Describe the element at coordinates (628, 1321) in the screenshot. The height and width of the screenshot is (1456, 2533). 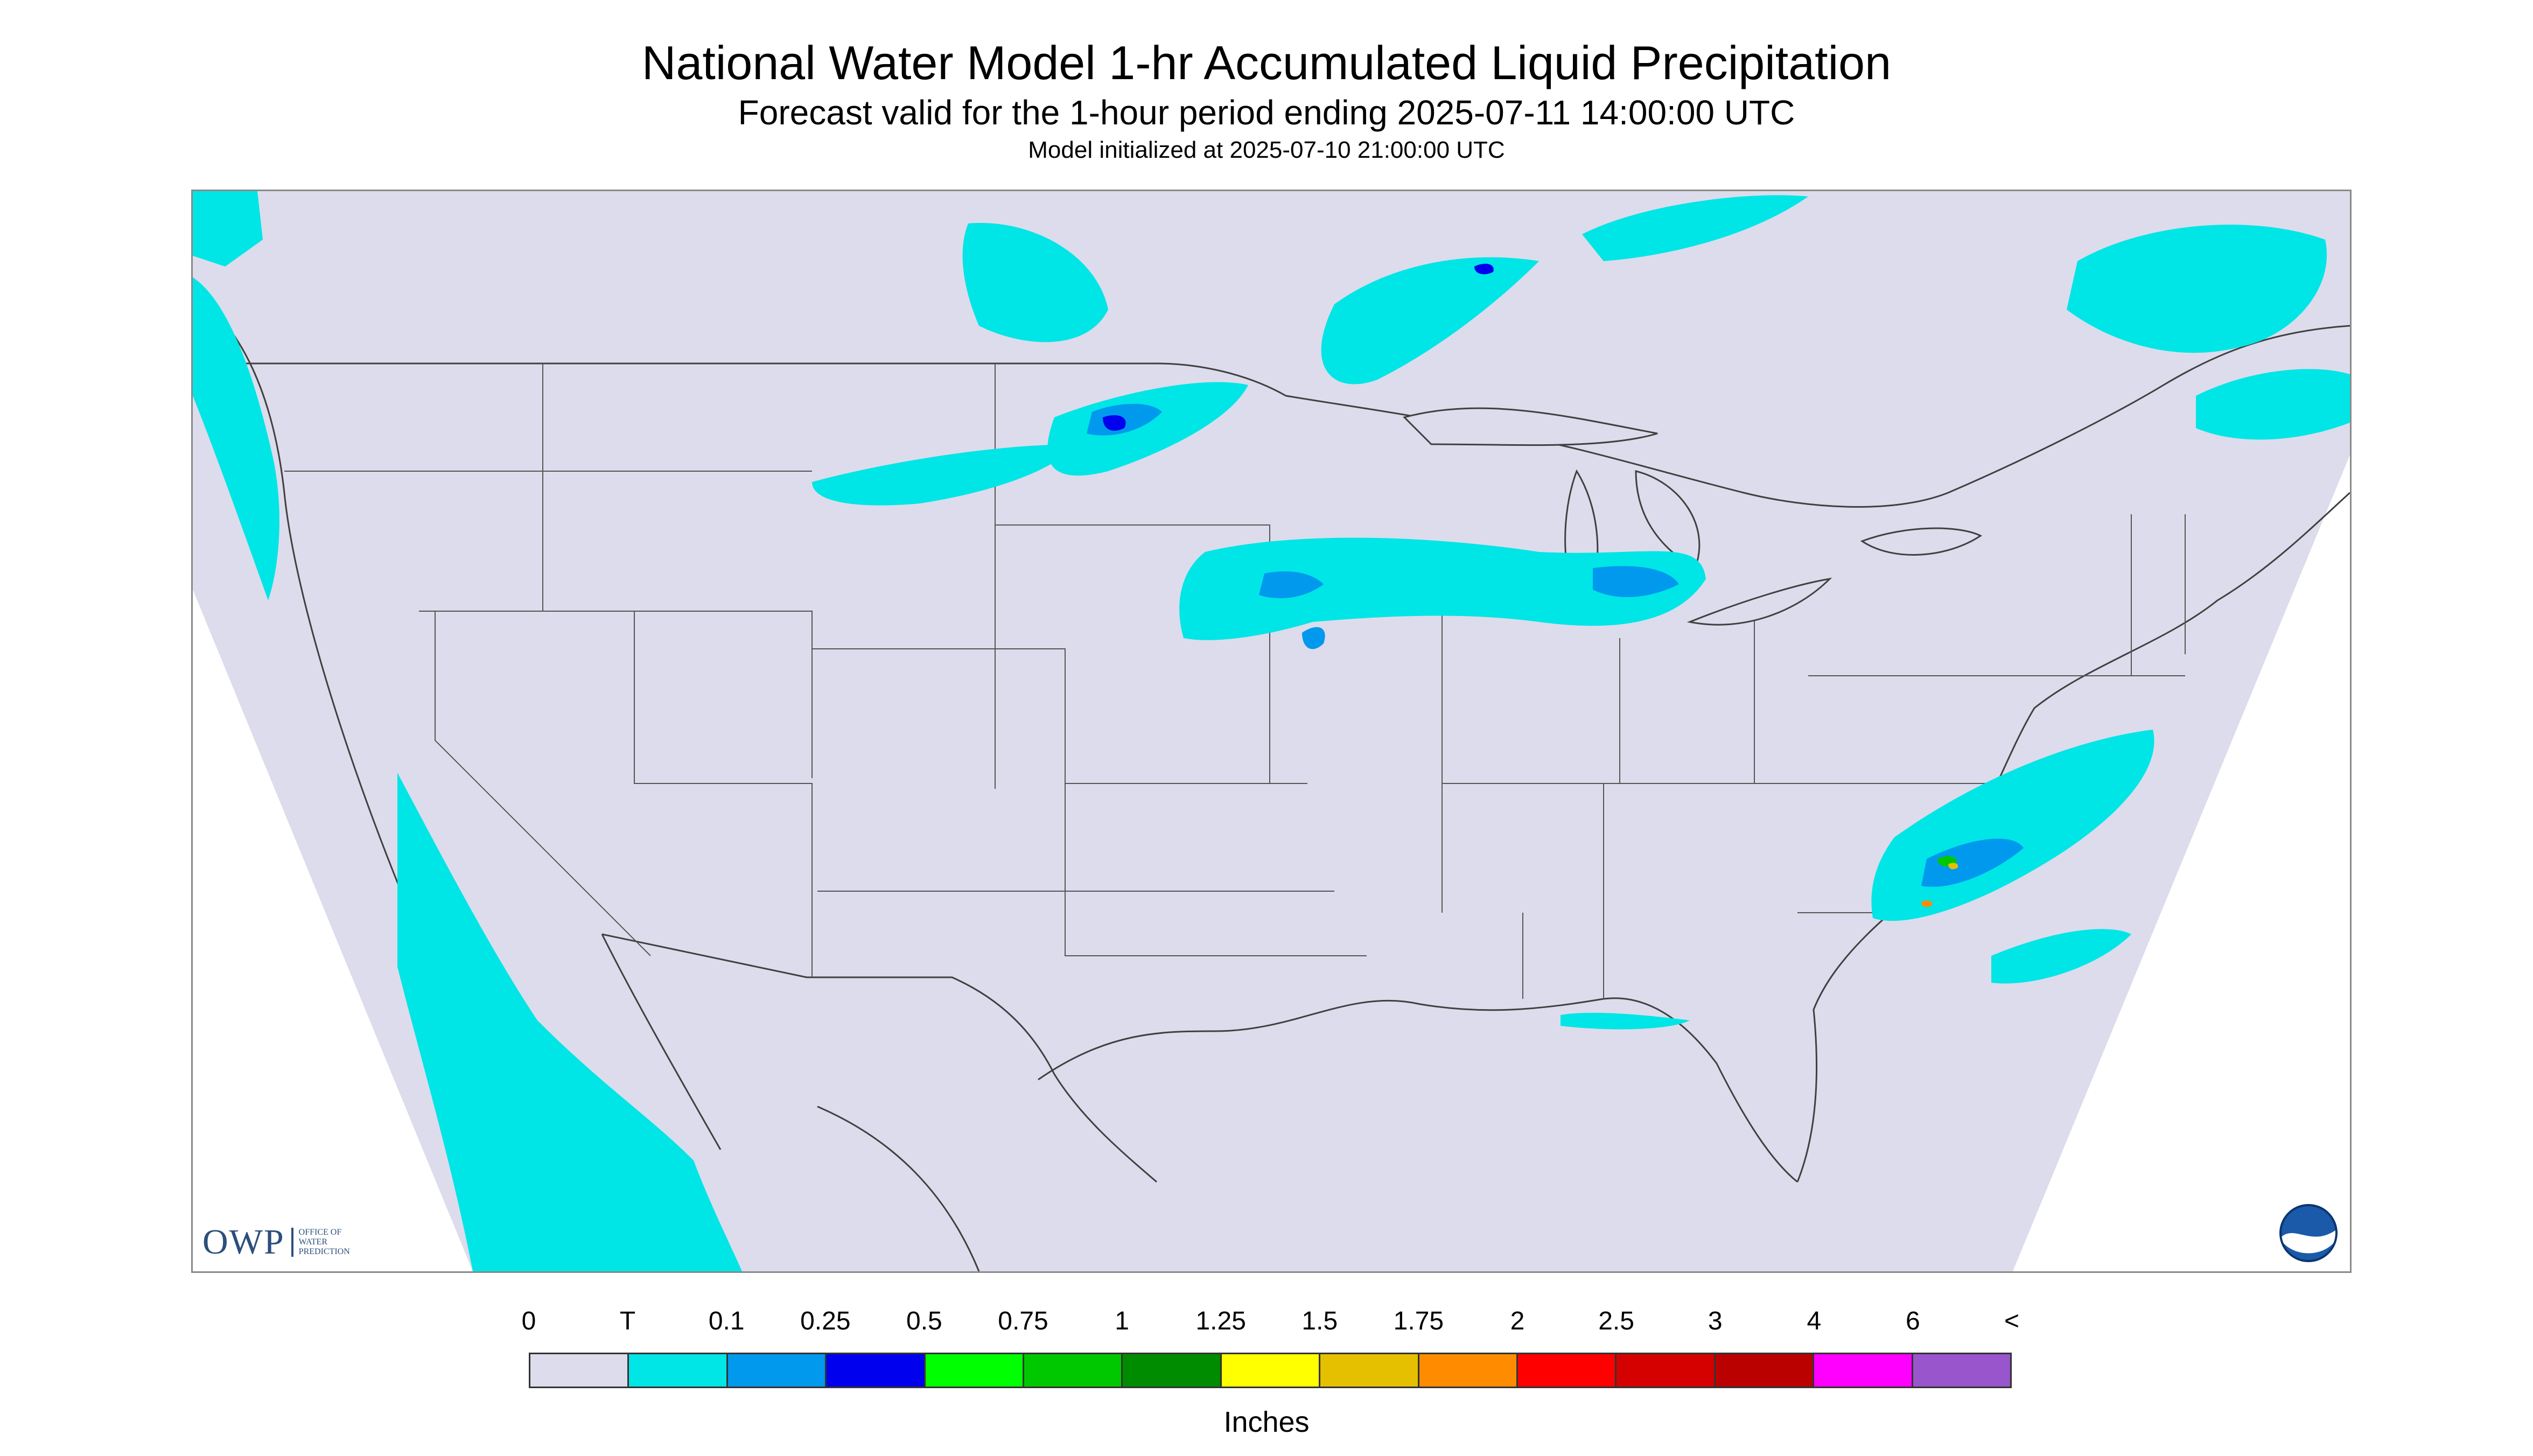
I see `colorbar-tick-label: T` at that location.